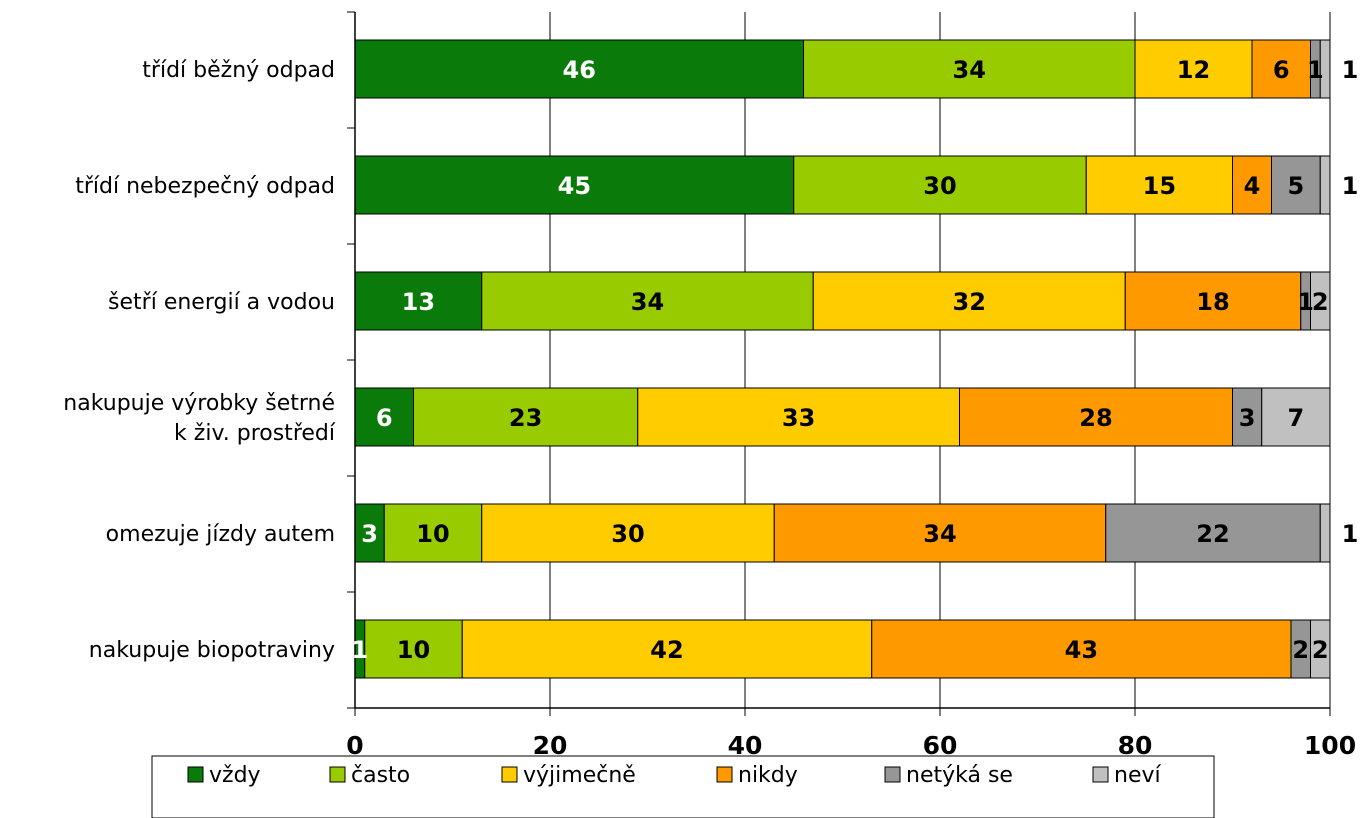 Image resolution: width=1361 pixels, height=818 pixels. Describe the element at coordinates (550, 745) in the screenshot. I see `x-tick-label: 20` at that location.